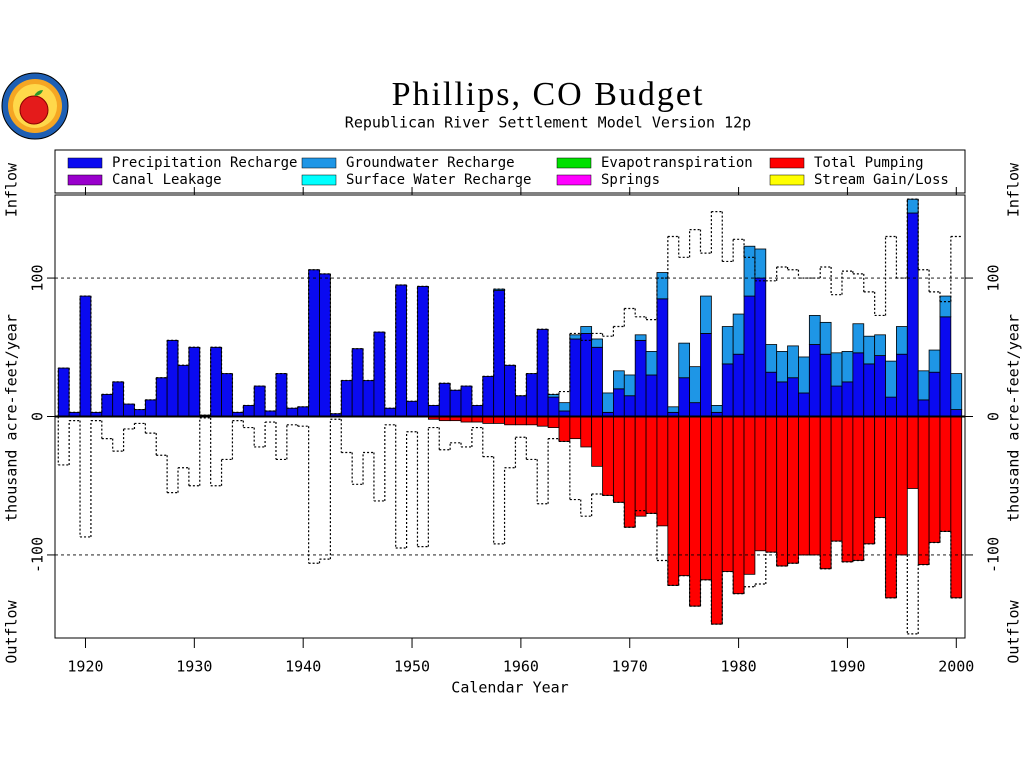 The height and width of the screenshot is (768, 1024). Describe the element at coordinates (677, 163) in the screenshot. I see `legend-label: Evapotranspiration` at that location.